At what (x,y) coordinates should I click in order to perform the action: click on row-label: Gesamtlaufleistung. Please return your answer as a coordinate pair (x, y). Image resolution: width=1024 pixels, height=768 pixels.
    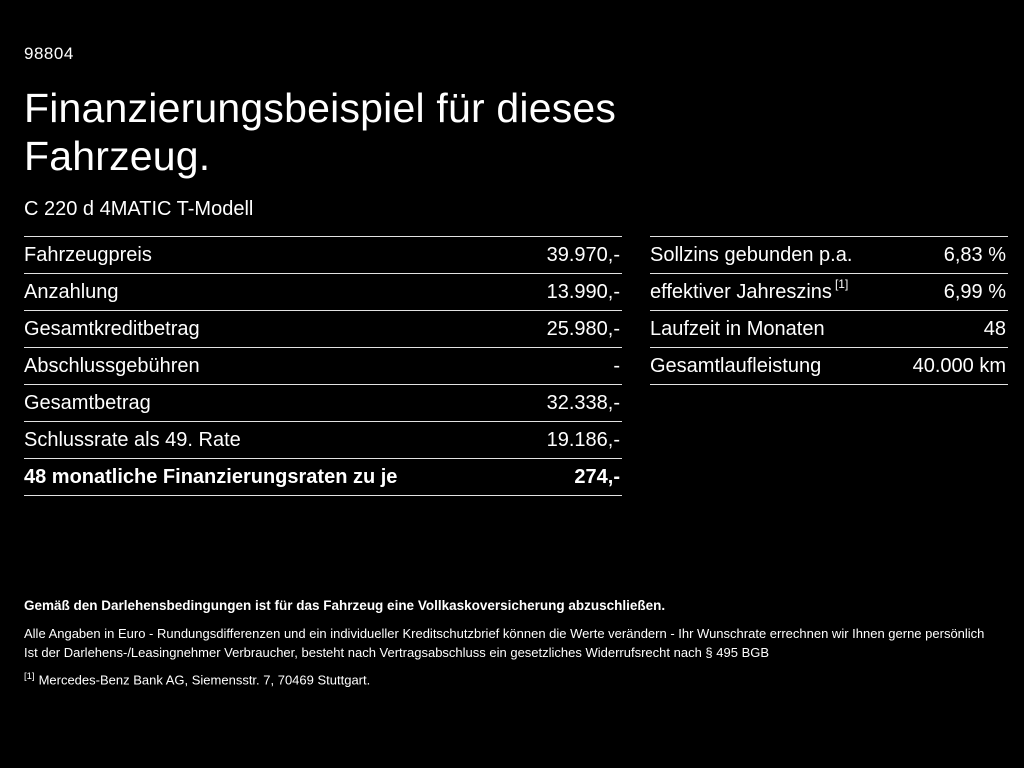
    Looking at the image, I should click on (736, 365).